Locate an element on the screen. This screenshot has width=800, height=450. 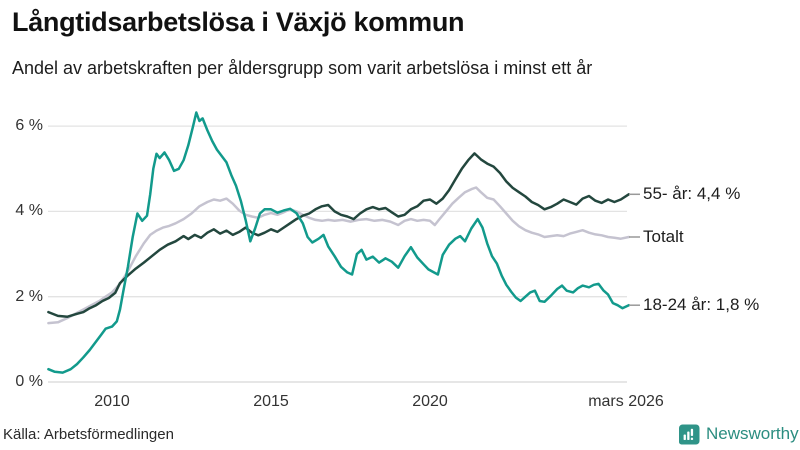
x-tick-2010: 2010 is located at coordinates (112, 401).